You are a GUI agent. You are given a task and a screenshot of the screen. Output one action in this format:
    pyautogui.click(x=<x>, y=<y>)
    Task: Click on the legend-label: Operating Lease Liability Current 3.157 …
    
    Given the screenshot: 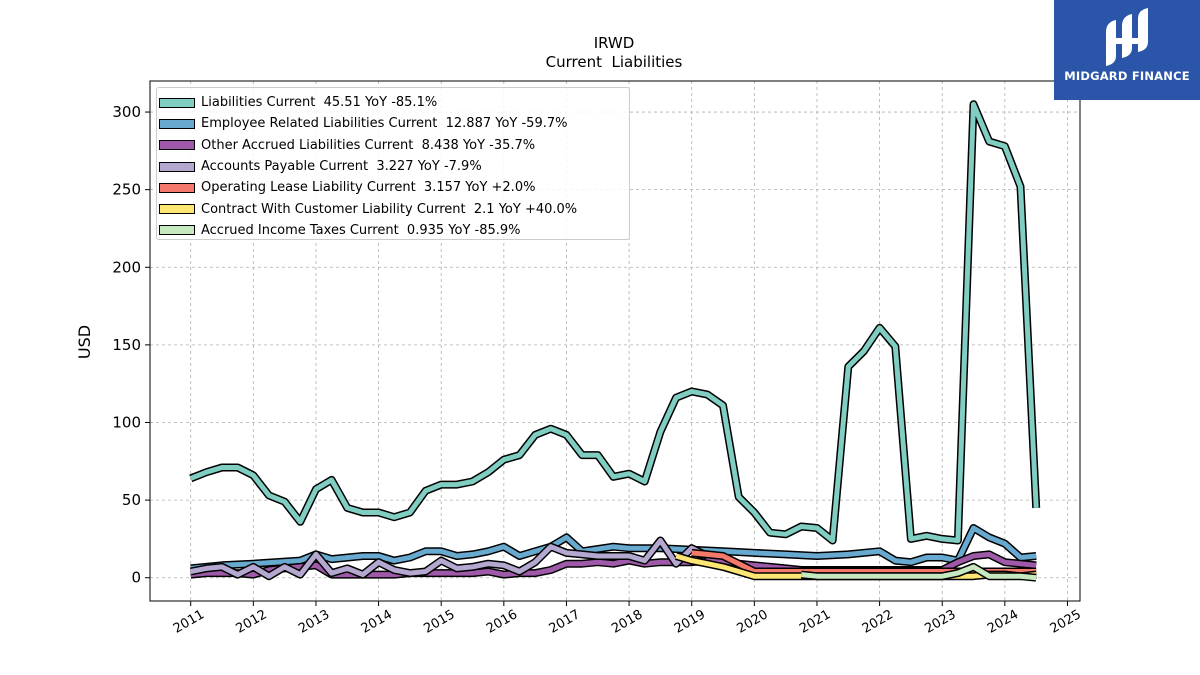 What is the action you would take?
    pyautogui.click(x=368, y=188)
    